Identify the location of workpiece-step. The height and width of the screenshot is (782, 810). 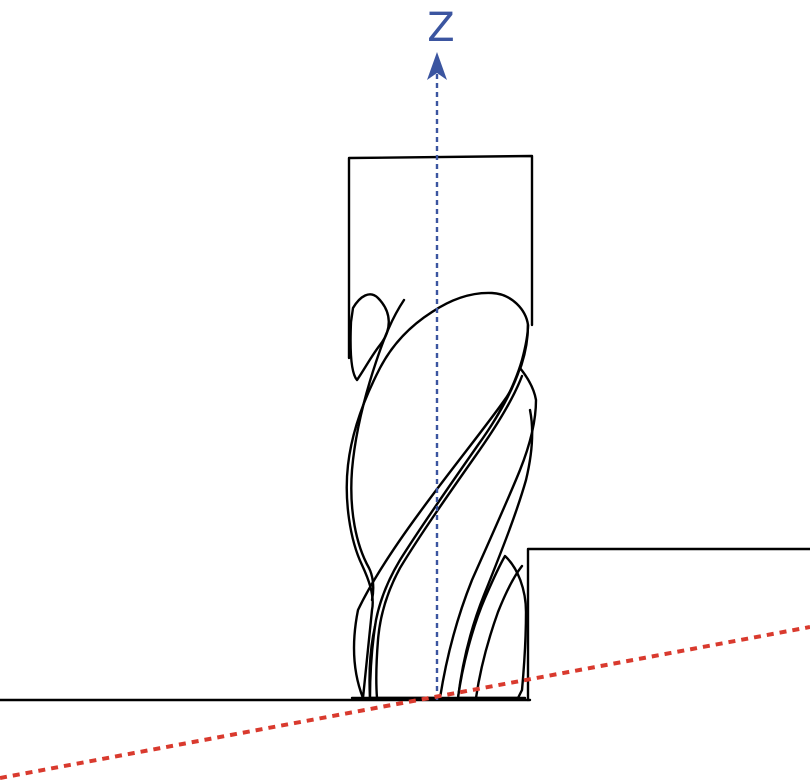
(668, 624).